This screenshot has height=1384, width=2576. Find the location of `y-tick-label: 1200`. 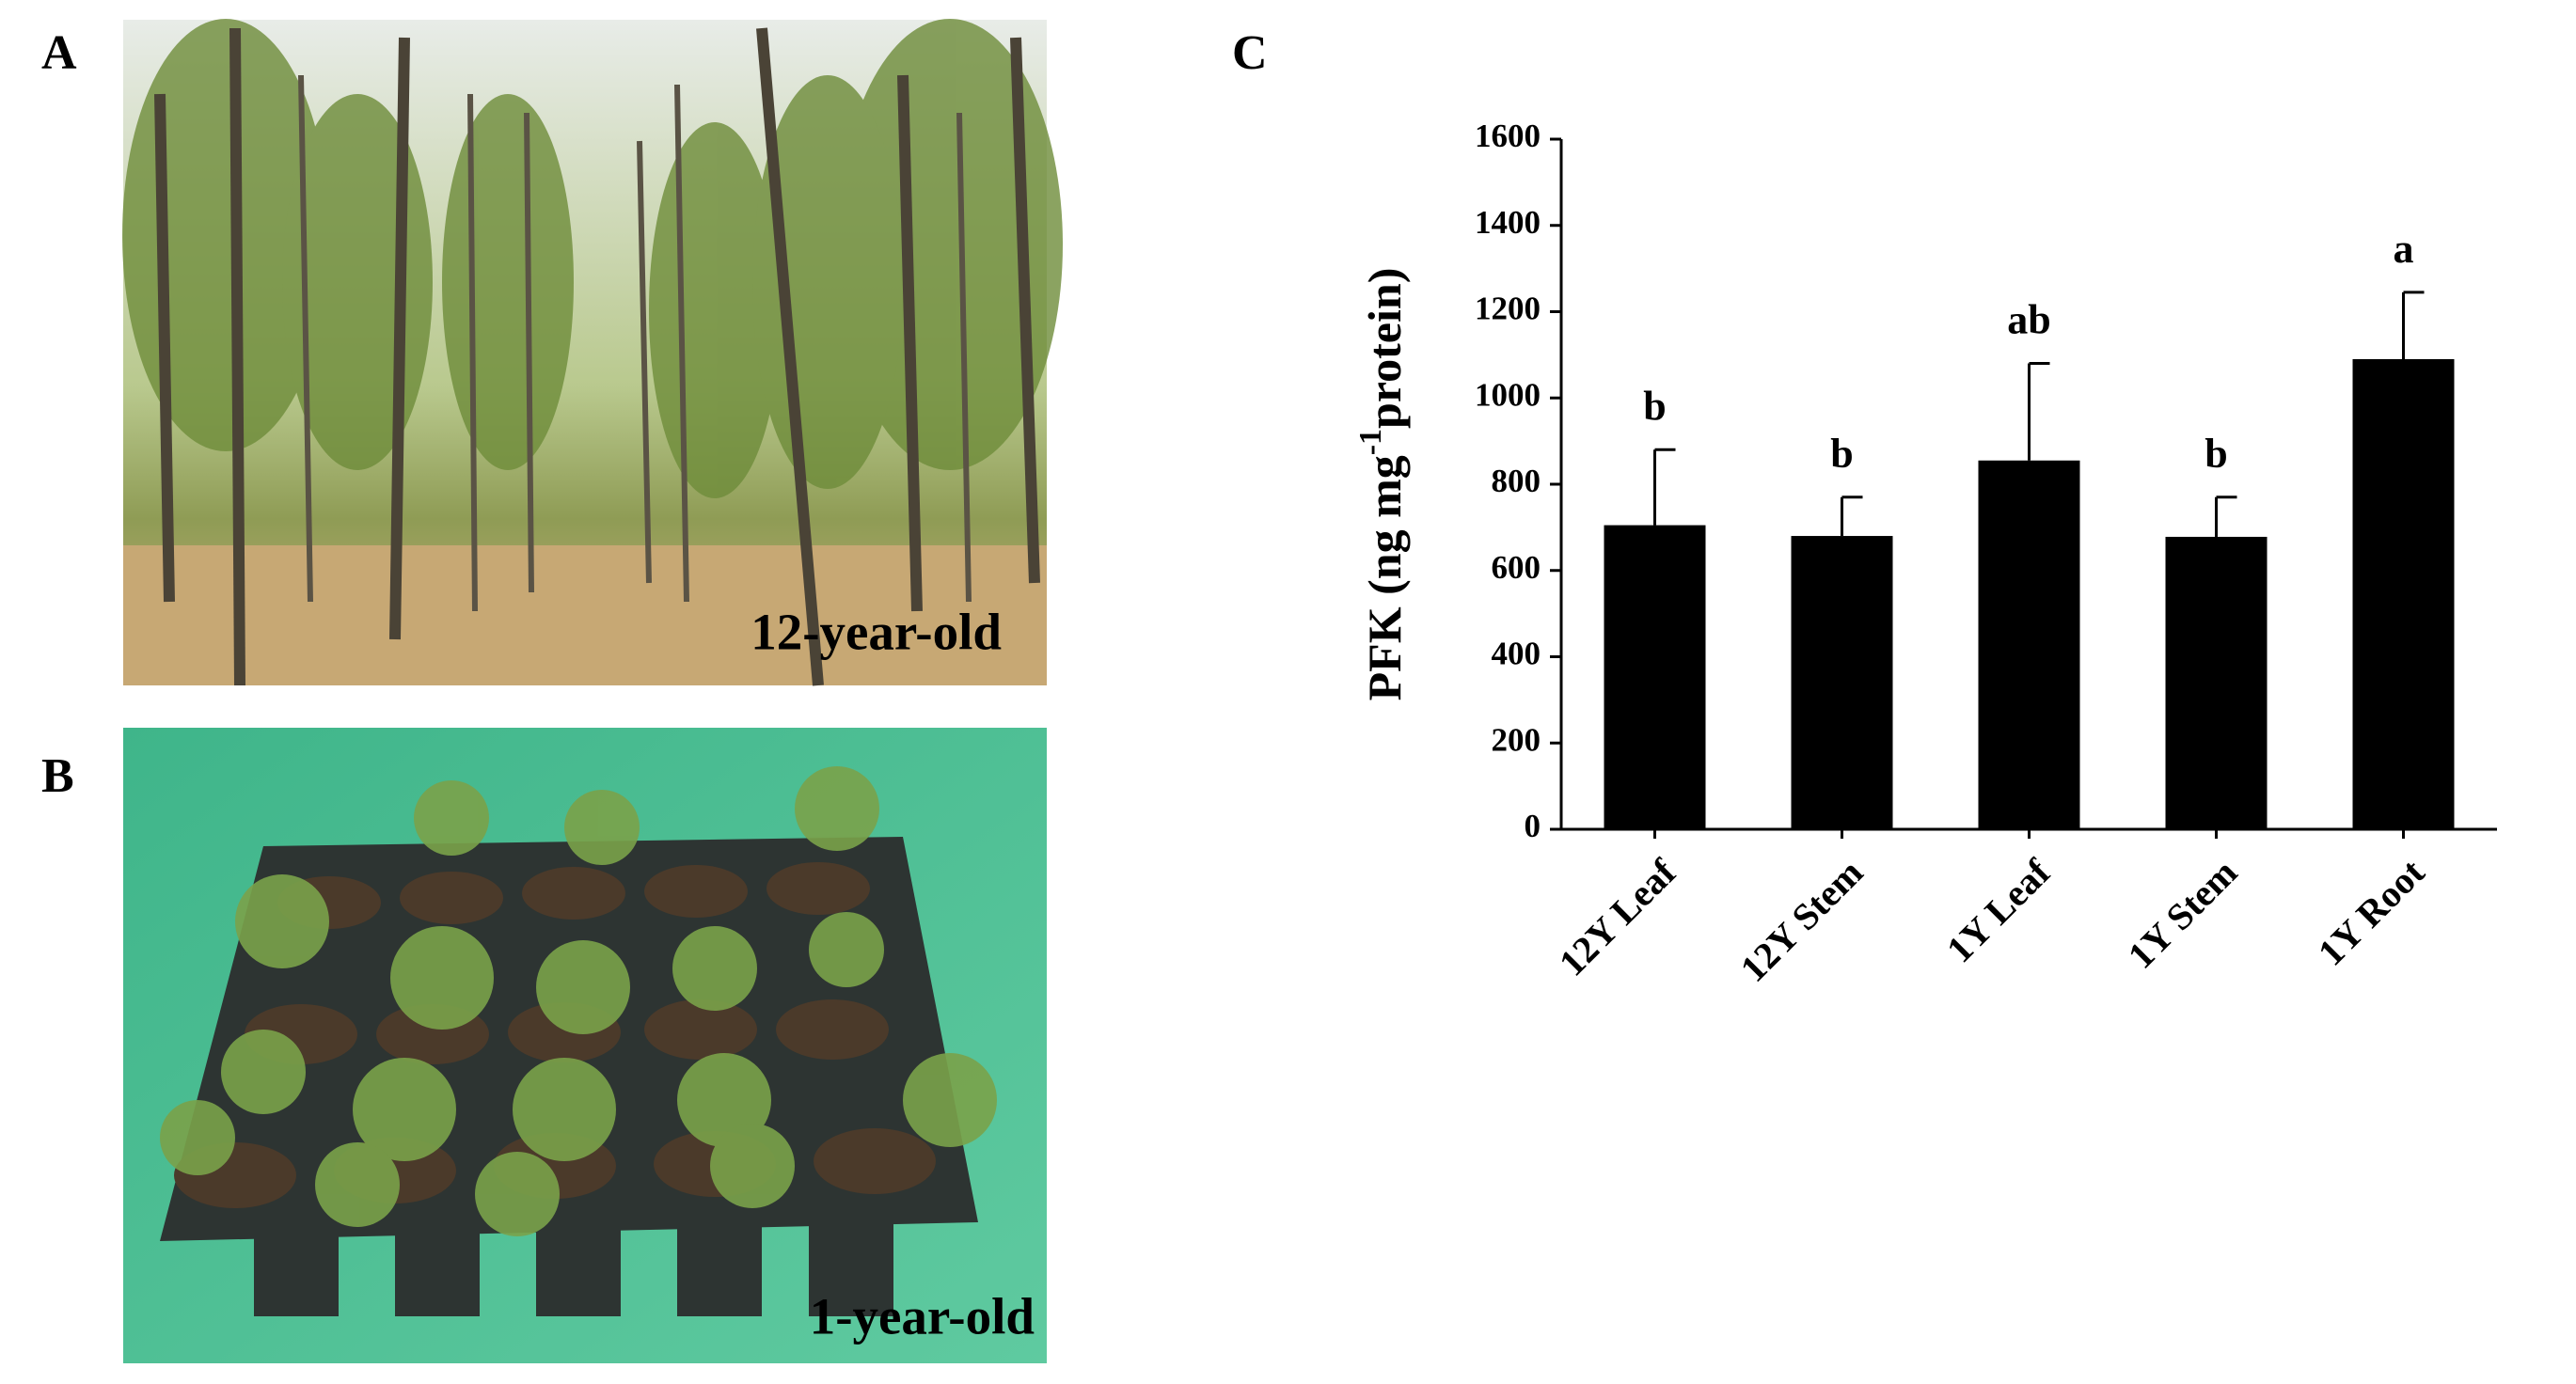

y-tick-label: 1200 is located at coordinates (1508, 309).